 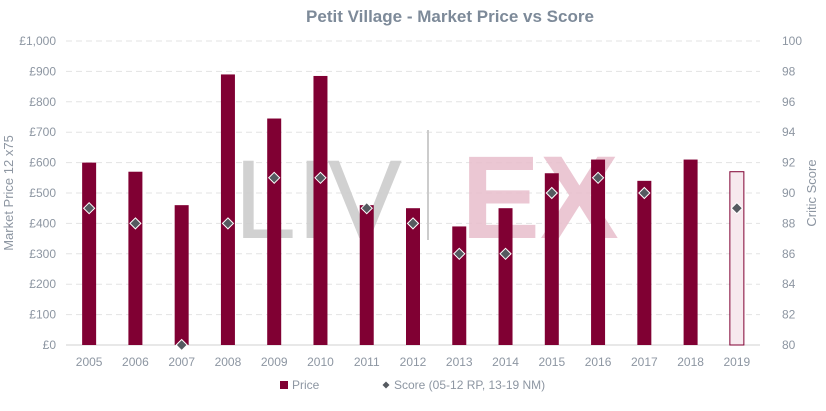 I want to click on x-tick-label: 2006, so click(x=135, y=362).